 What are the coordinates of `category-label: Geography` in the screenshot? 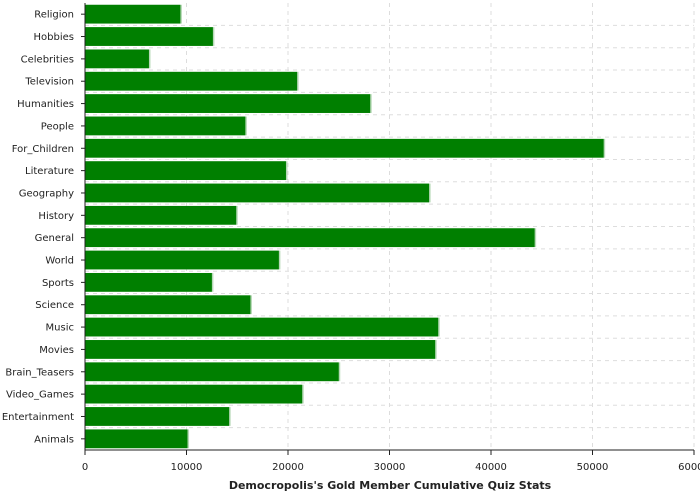 It's located at (46, 193).